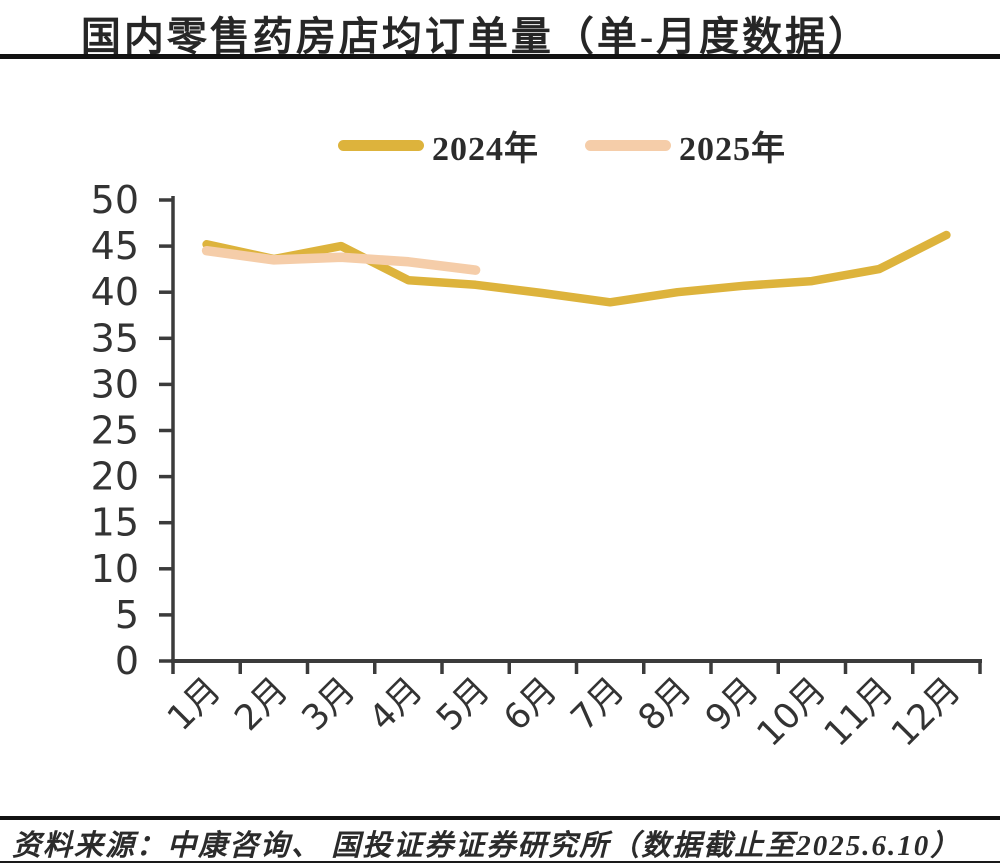  What do you see at coordinates (562, 145) in the screenshot?
I see `chart-legend: 2024年 2025年` at bounding box center [562, 145].